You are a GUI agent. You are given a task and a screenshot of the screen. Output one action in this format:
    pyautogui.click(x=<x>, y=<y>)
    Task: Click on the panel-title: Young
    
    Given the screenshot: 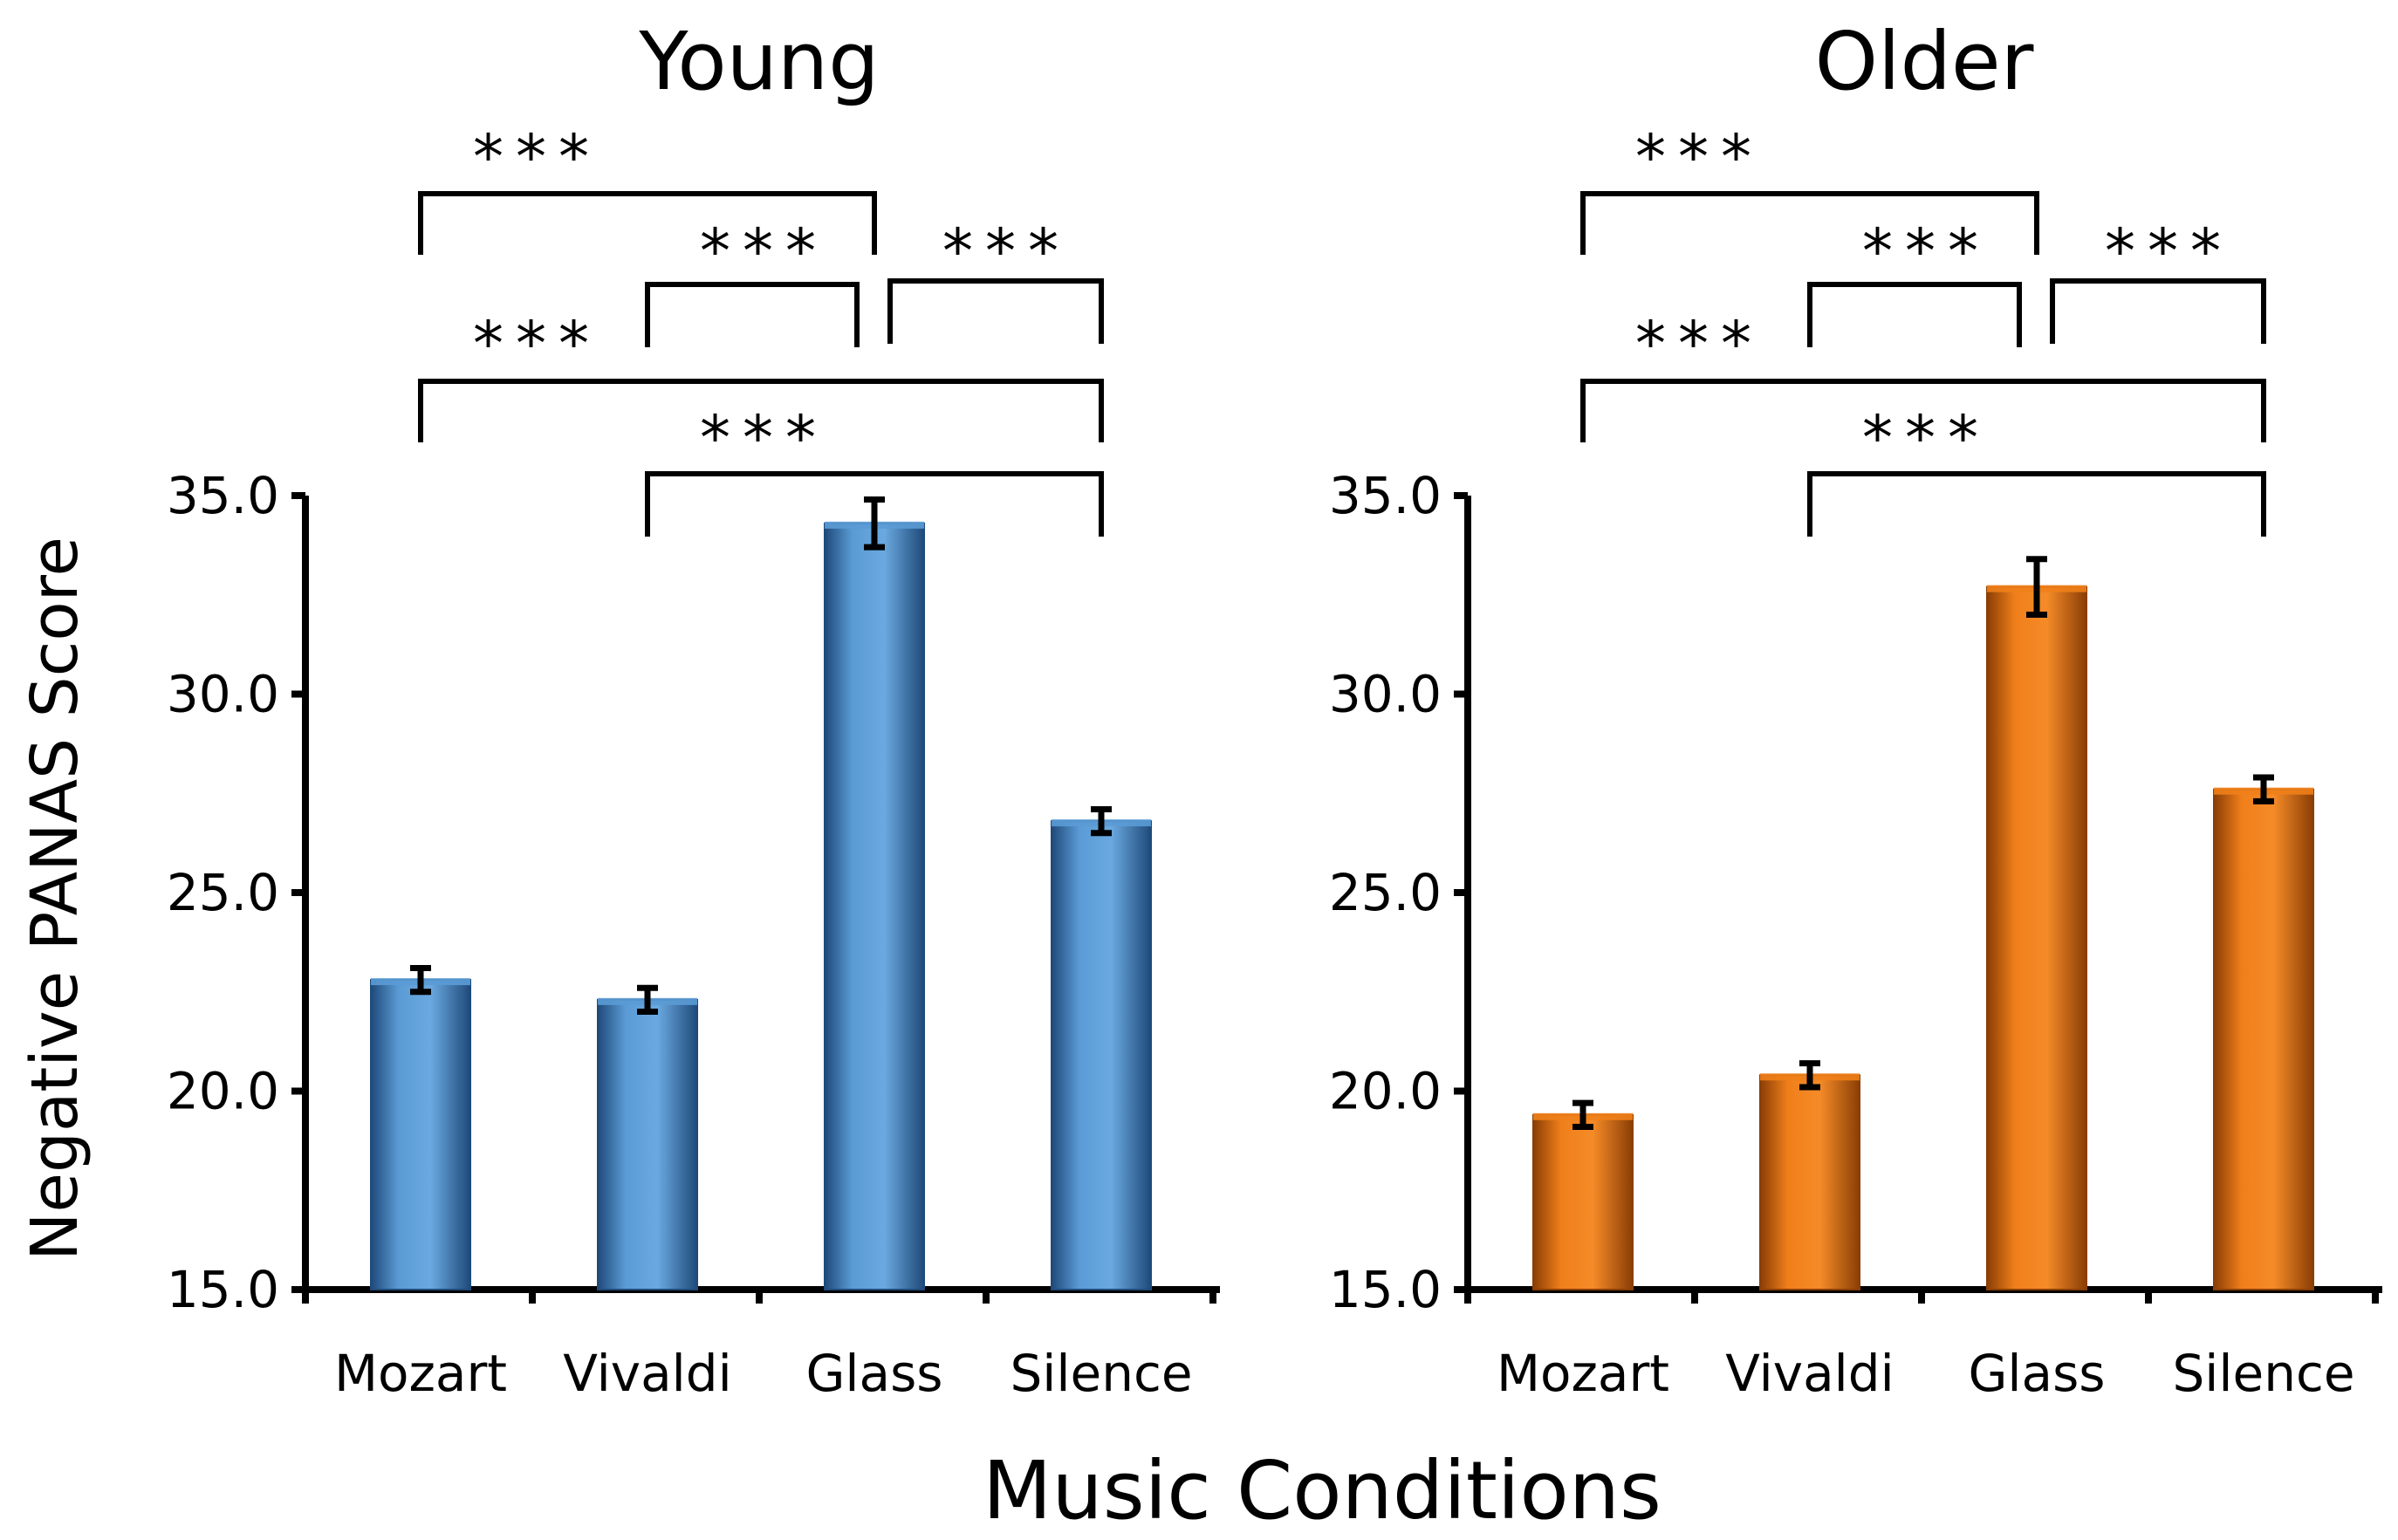 What is the action you would take?
    pyautogui.click(x=758, y=61)
    